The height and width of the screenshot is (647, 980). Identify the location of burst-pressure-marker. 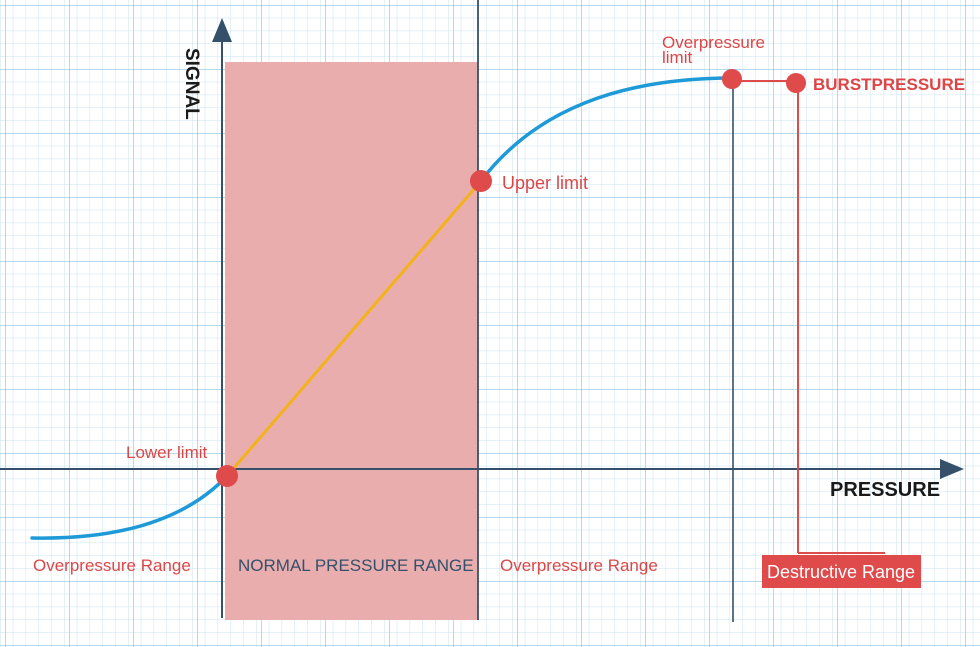
(796, 83).